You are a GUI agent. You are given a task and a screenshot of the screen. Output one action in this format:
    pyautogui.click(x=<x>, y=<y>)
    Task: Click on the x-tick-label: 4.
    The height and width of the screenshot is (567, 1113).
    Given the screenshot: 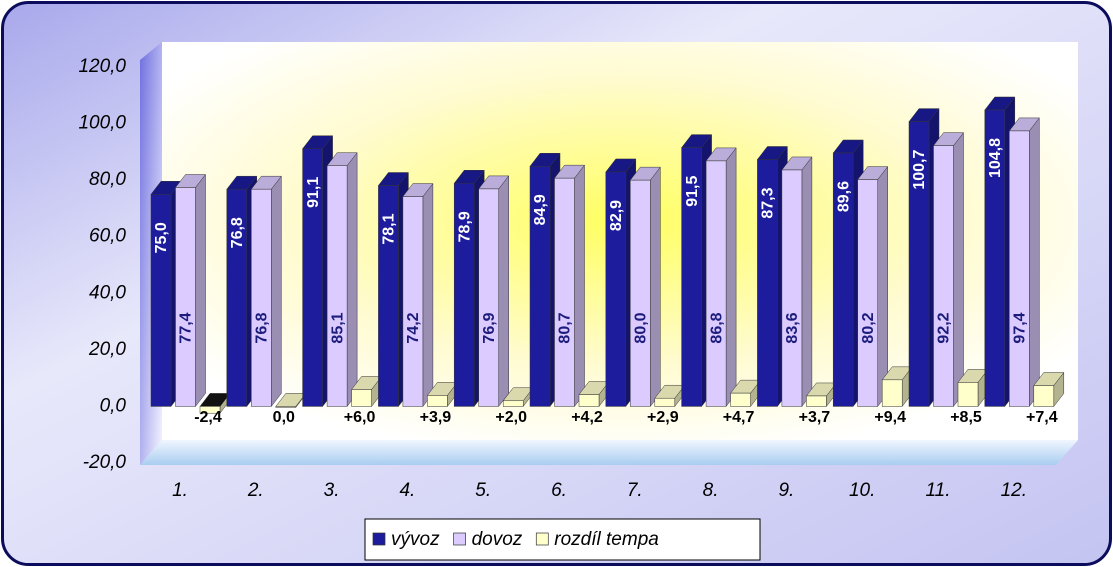 What is the action you would take?
    pyautogui.click(x=407, y=490)
    